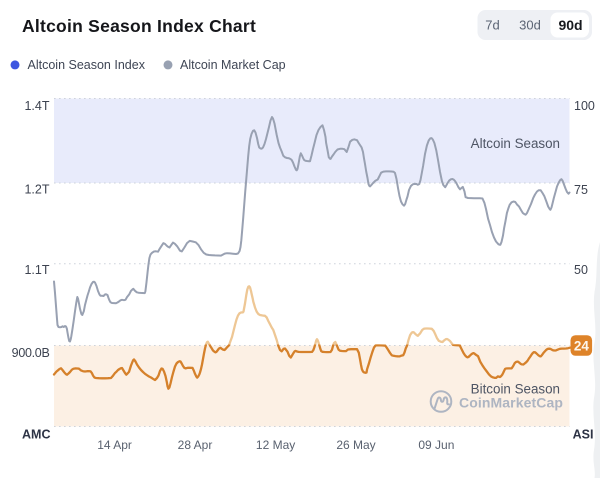 The width and height of the screenshot is (600, 480). I want to click on svg-text: 14 Apr, so click(114, 445).